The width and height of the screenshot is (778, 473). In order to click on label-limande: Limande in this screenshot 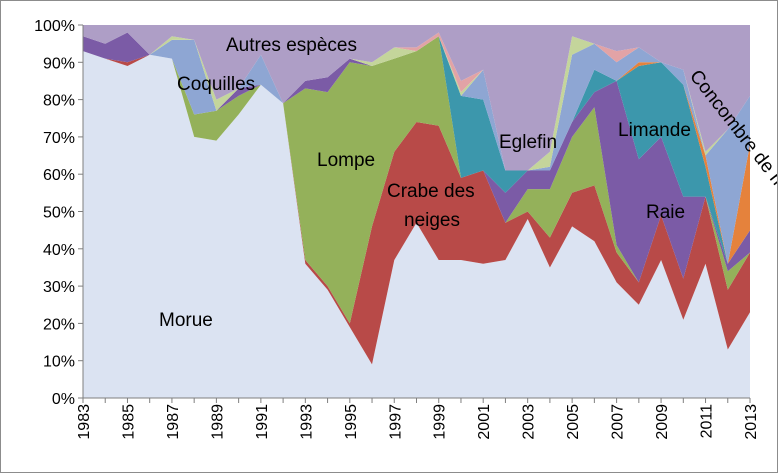, I will do `click(654, 130)`.